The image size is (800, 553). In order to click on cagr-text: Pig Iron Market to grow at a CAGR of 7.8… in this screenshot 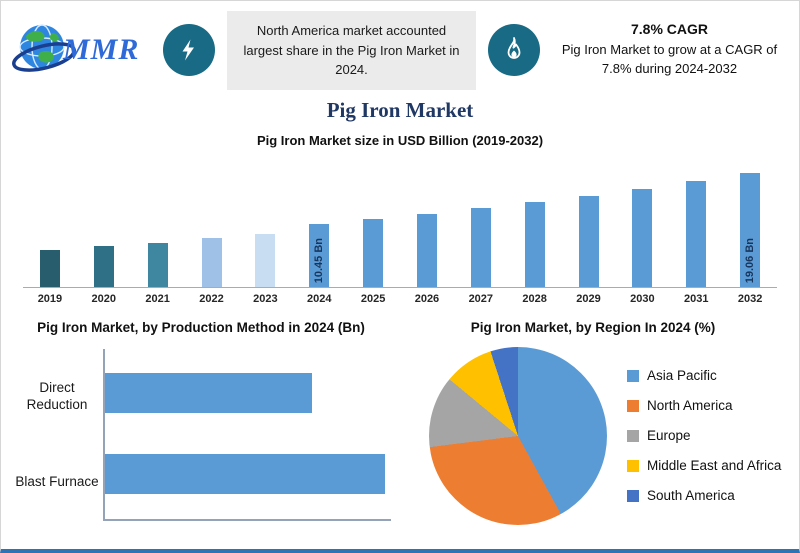, I will do `click(669, 59)`.